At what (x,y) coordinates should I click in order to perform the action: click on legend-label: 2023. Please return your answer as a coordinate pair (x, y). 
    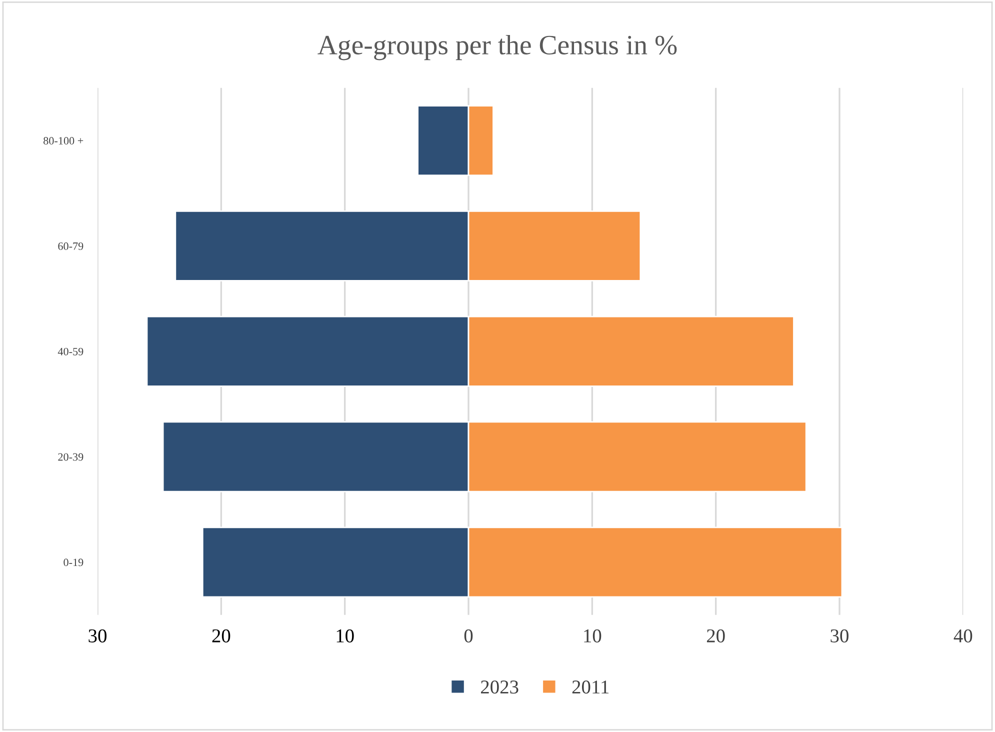
    Looking at the image, I should click on (499, 687).